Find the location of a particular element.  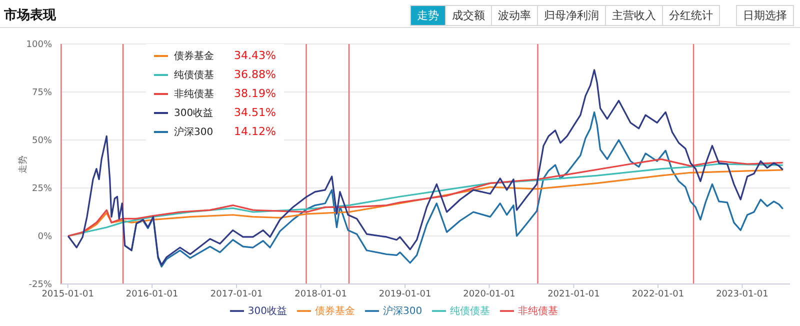

annotation: 34.43% is located at coordinates (255, 55).